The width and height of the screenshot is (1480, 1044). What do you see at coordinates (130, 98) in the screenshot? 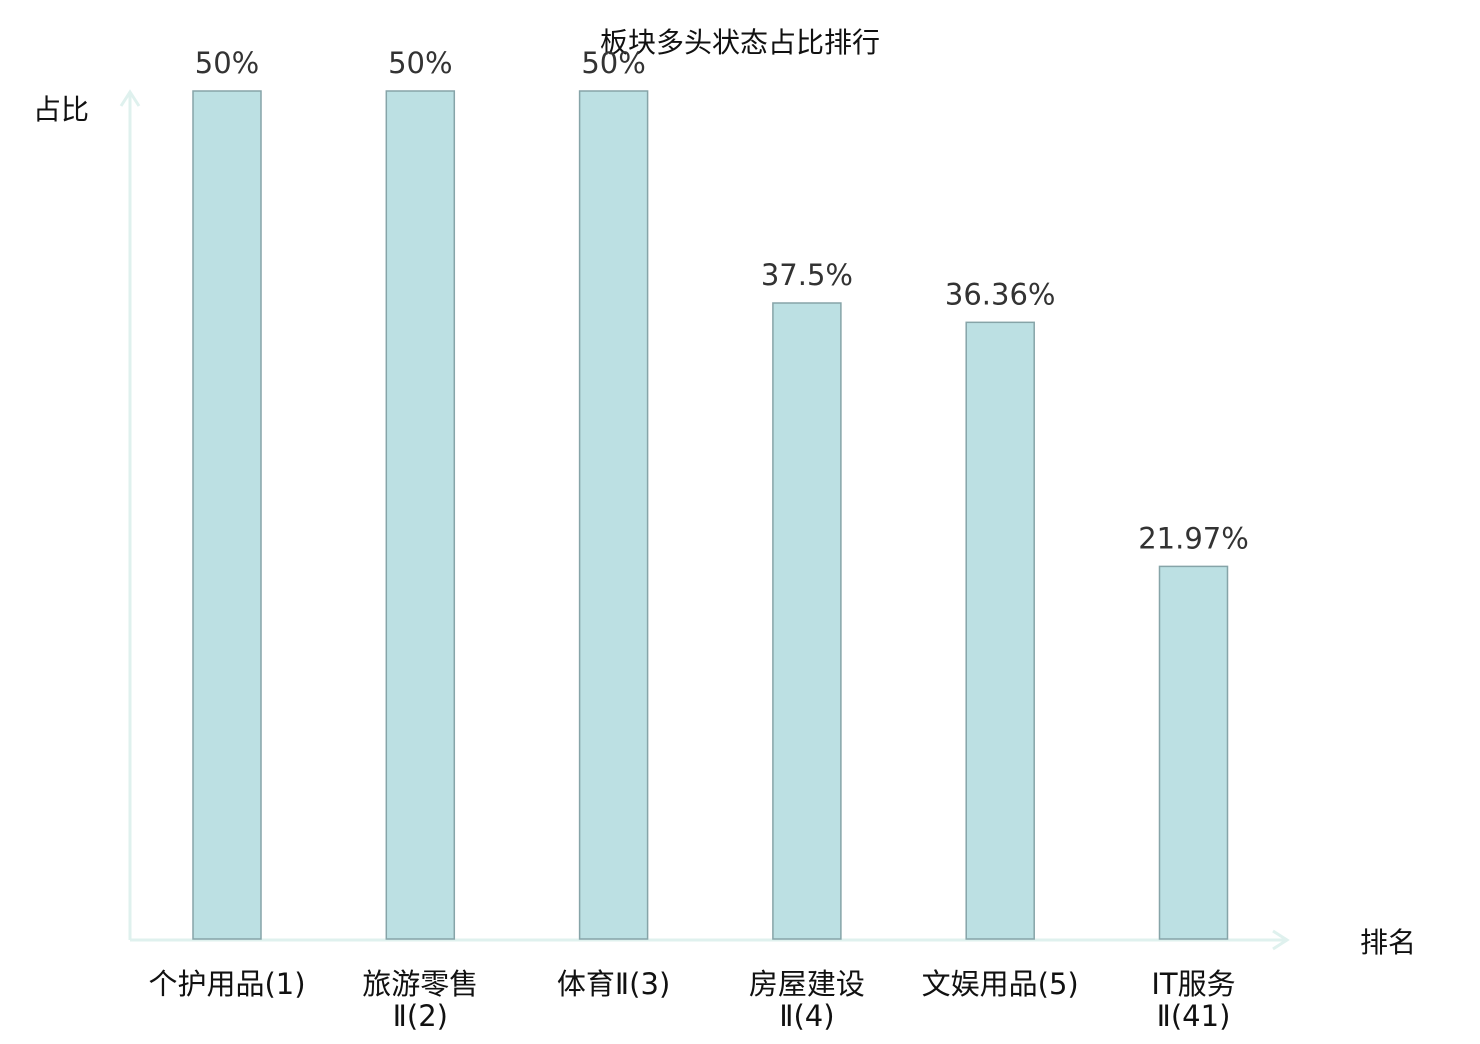
I see `y-axis-arrow` at bounding box center [130, 98].